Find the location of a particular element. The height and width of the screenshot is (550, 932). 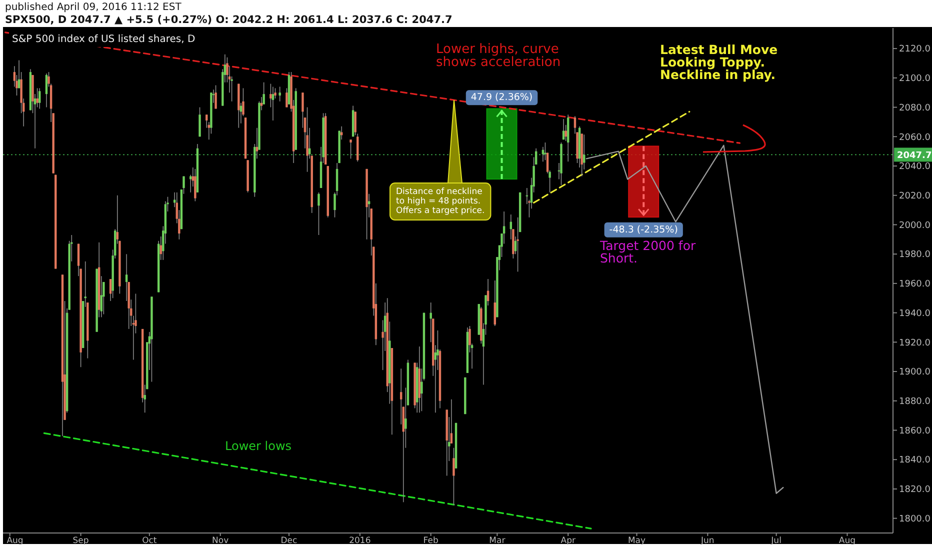

y-tick-label: 2120.0 is located at coordinates (915, 49).